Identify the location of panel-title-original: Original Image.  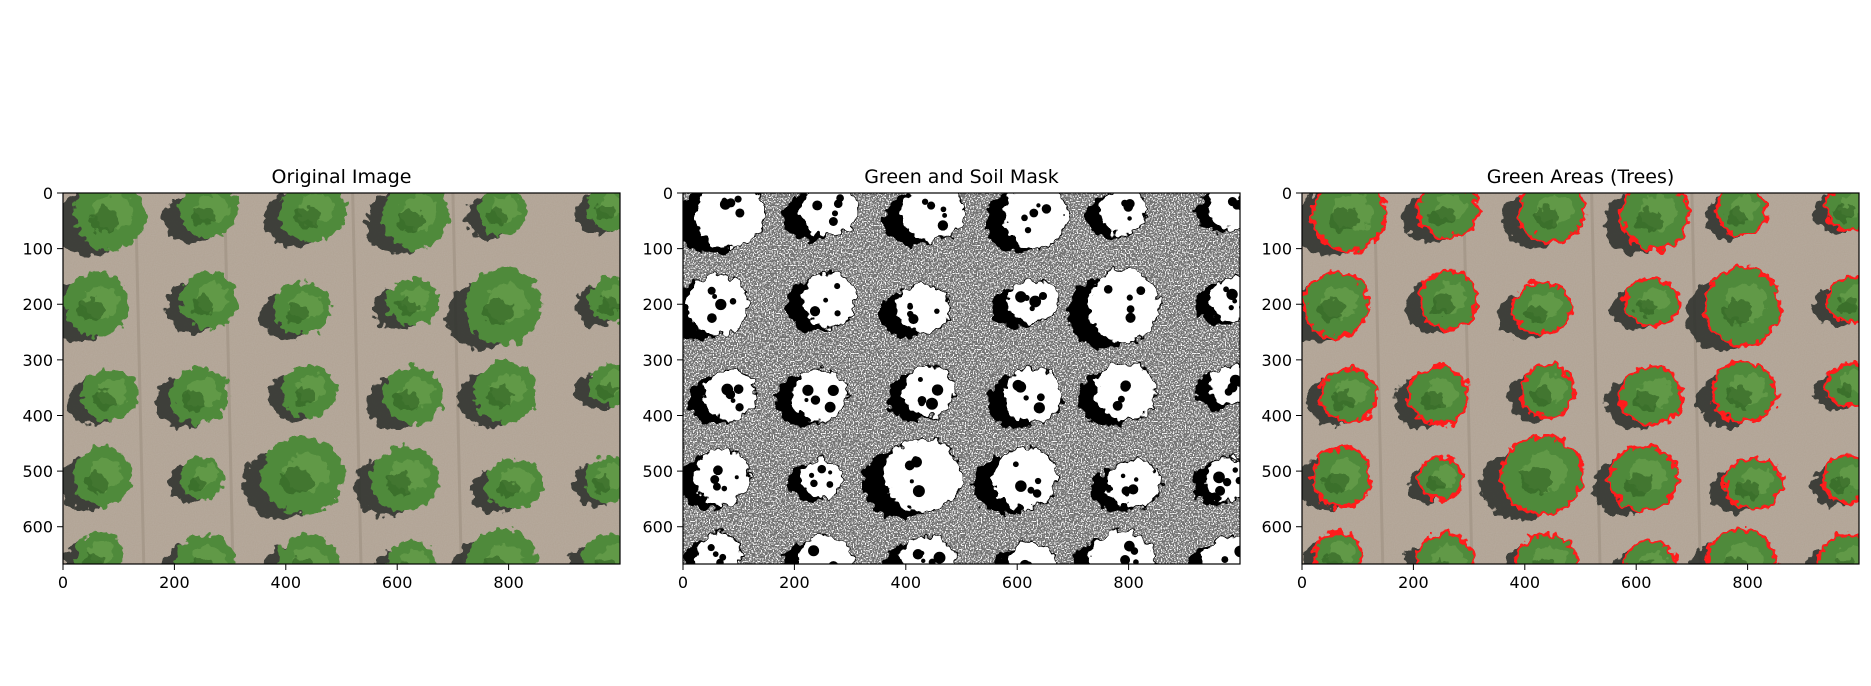
(342, 177).